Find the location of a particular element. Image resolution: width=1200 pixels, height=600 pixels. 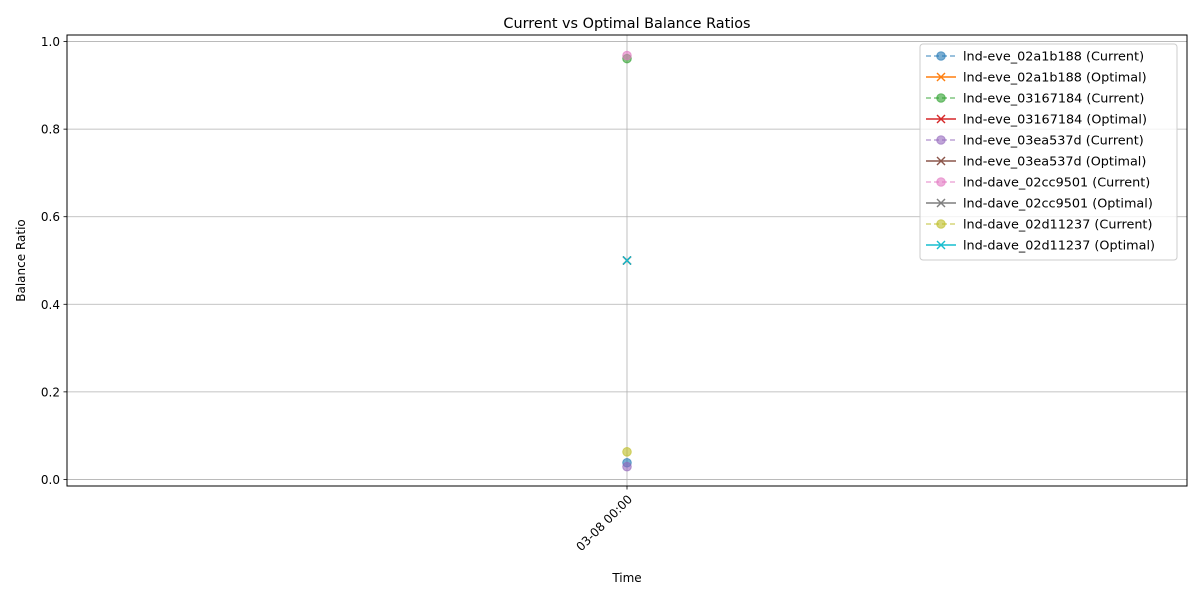

legend-label: lnd-eve_03ea537d (Optimal) is located at coordinates (1054, 162).